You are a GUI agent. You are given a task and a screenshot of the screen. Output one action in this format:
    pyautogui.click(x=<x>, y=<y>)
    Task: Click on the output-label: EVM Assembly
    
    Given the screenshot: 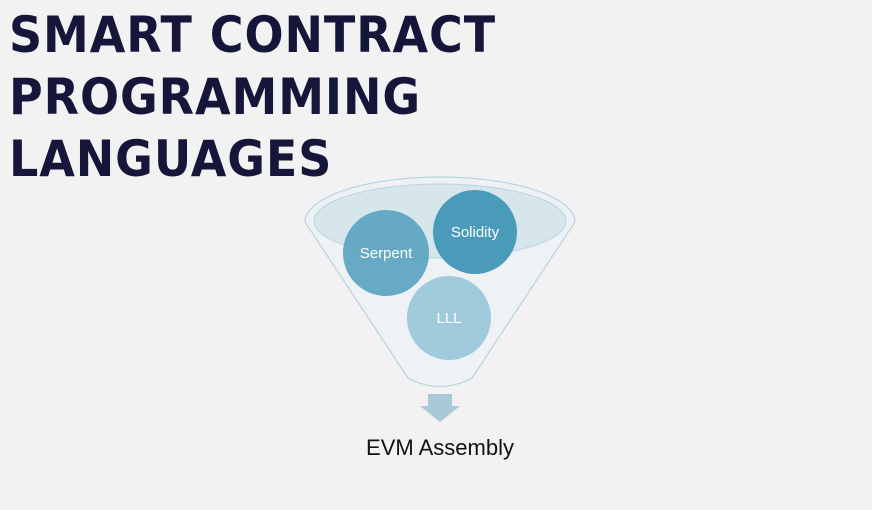 What is the action you would take?
    pyautogui.click(x=440, y=447)
    